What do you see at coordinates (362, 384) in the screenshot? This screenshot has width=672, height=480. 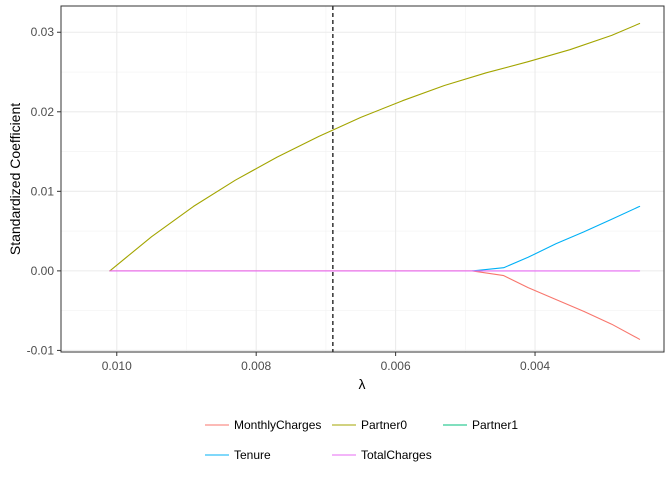 I see `x-axis-title: λ` at bounding box center [362, 384].